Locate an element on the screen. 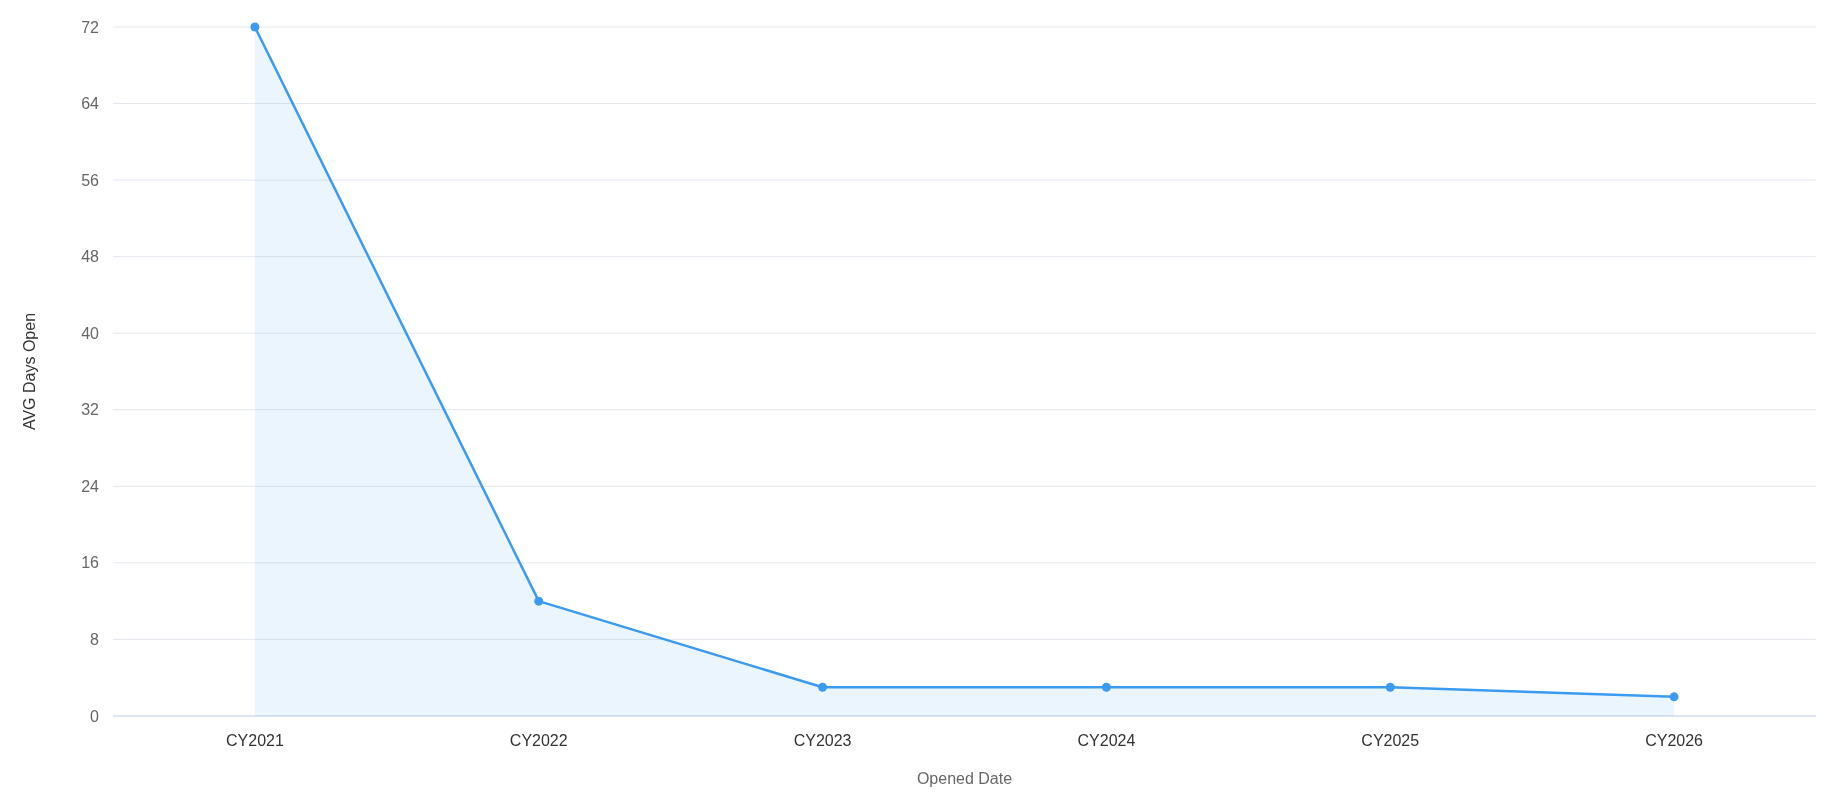  y-tick-label: 16 is located at coordinates (90, 563).